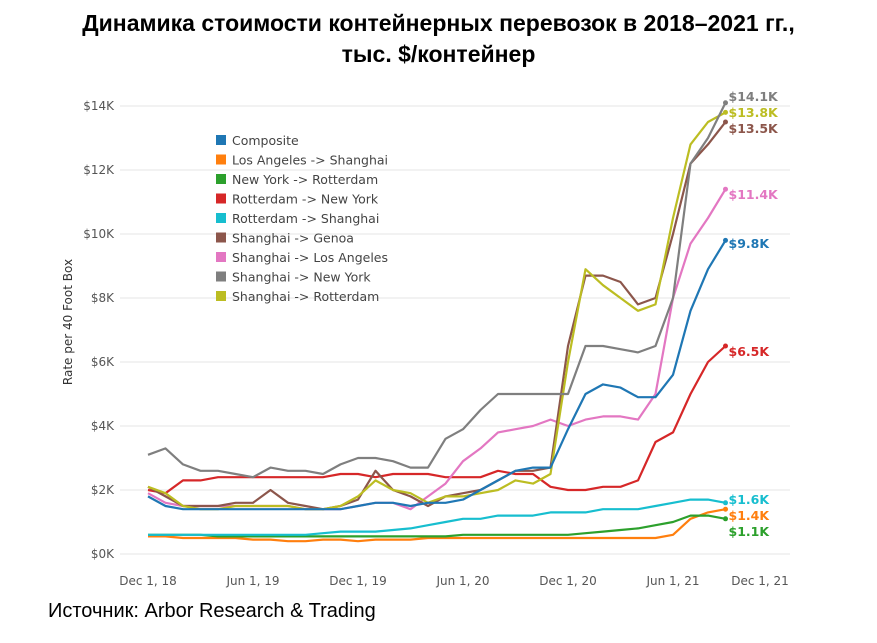  I want to click on y-axis-label: Rate per 40 Foot Box, so click(68, 322).